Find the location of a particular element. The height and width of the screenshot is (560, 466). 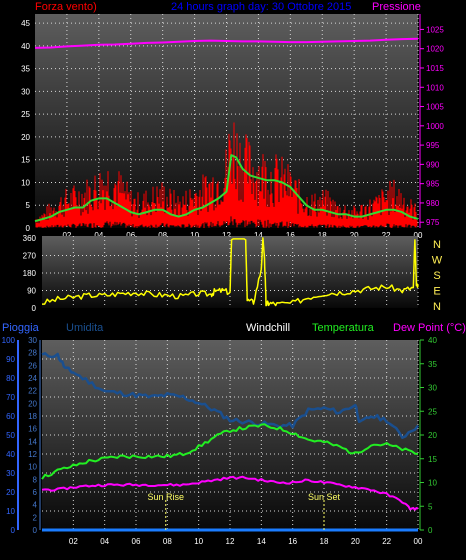

temperature-axis-tick-label: 35 is located at coordinates (432, 364).